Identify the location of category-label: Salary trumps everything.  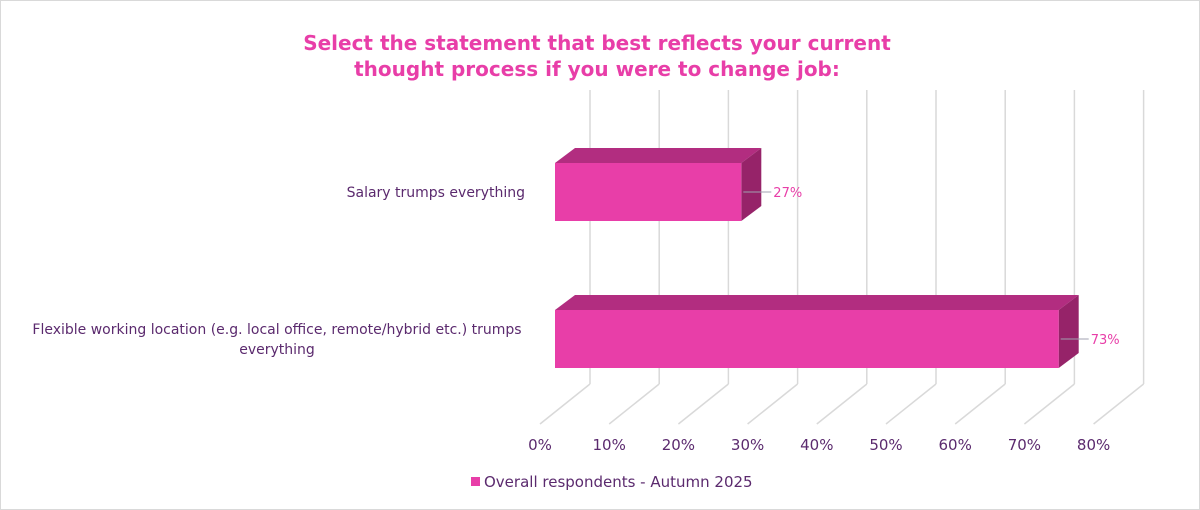
(436, 193).